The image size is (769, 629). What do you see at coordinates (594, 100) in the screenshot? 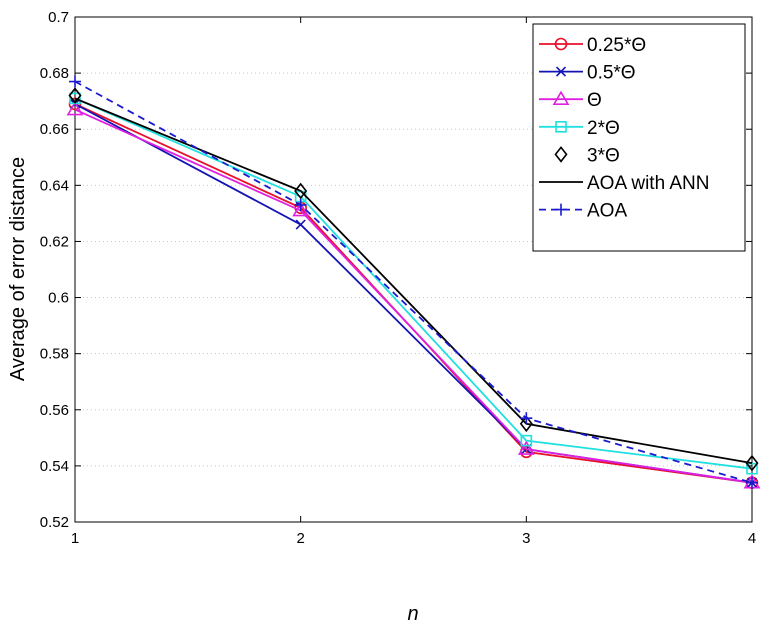
I see `legend-label: Θ` at bounding box center [594, 100].